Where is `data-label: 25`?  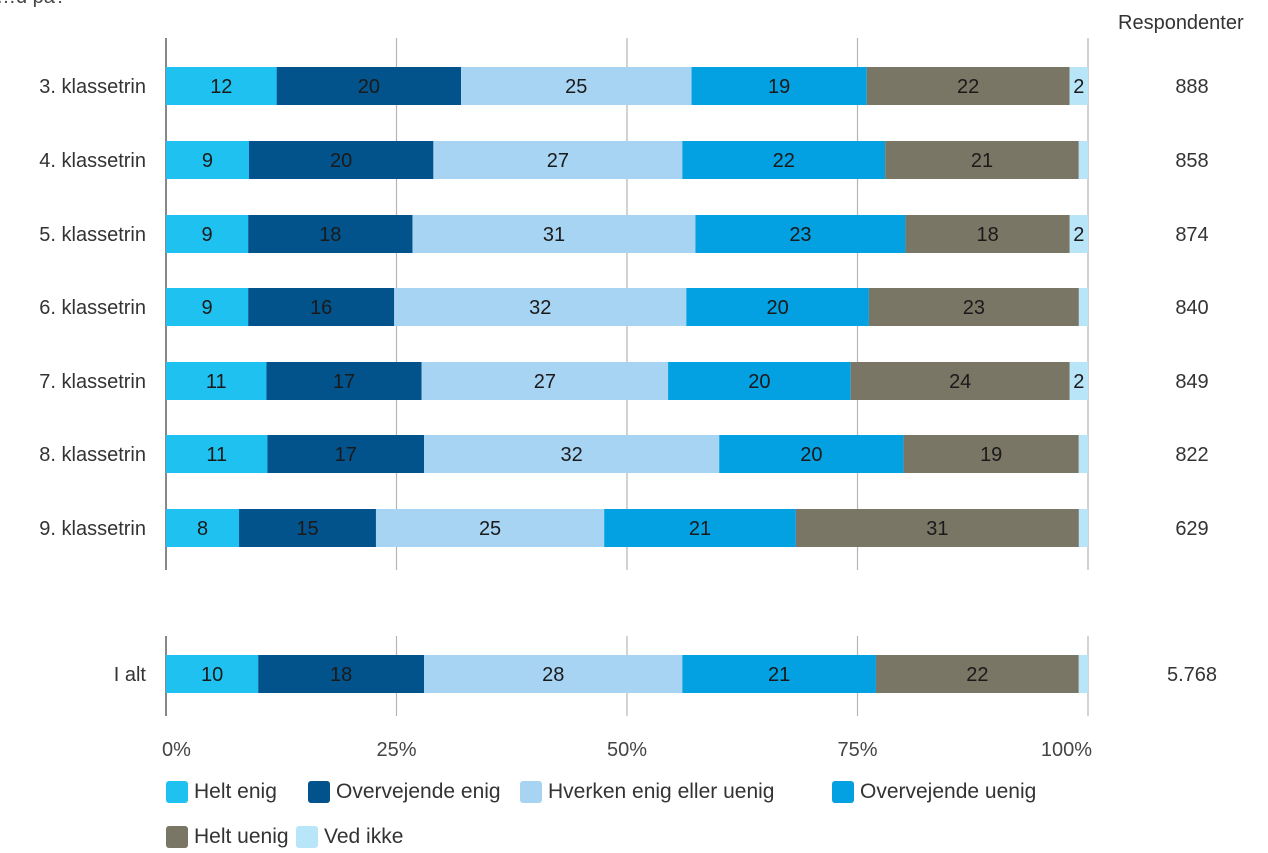 data-label: 25 is located at coordinates (490, 529).